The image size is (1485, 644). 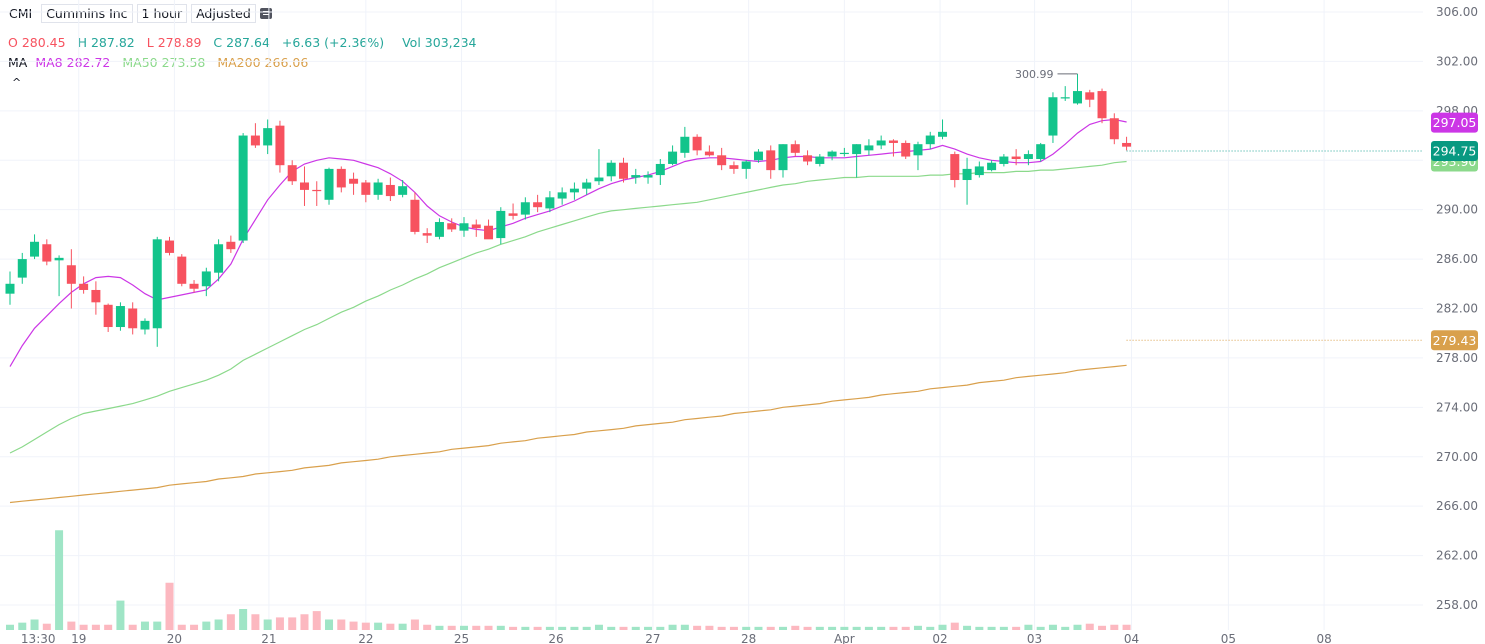 What do you see at coordinates (1457, 506) in the screenshot?
I see `price-tick-label: 266.00` at bounding box center [1457, 506].